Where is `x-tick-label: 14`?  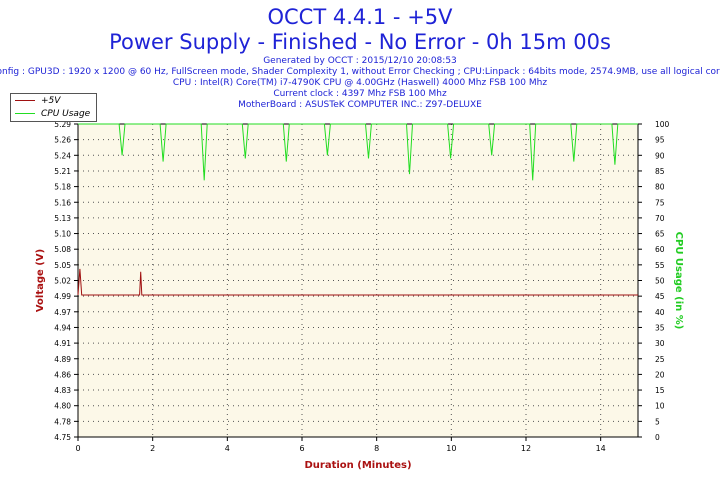 x-tick-label: 14 is located at coordinates (601, 448).